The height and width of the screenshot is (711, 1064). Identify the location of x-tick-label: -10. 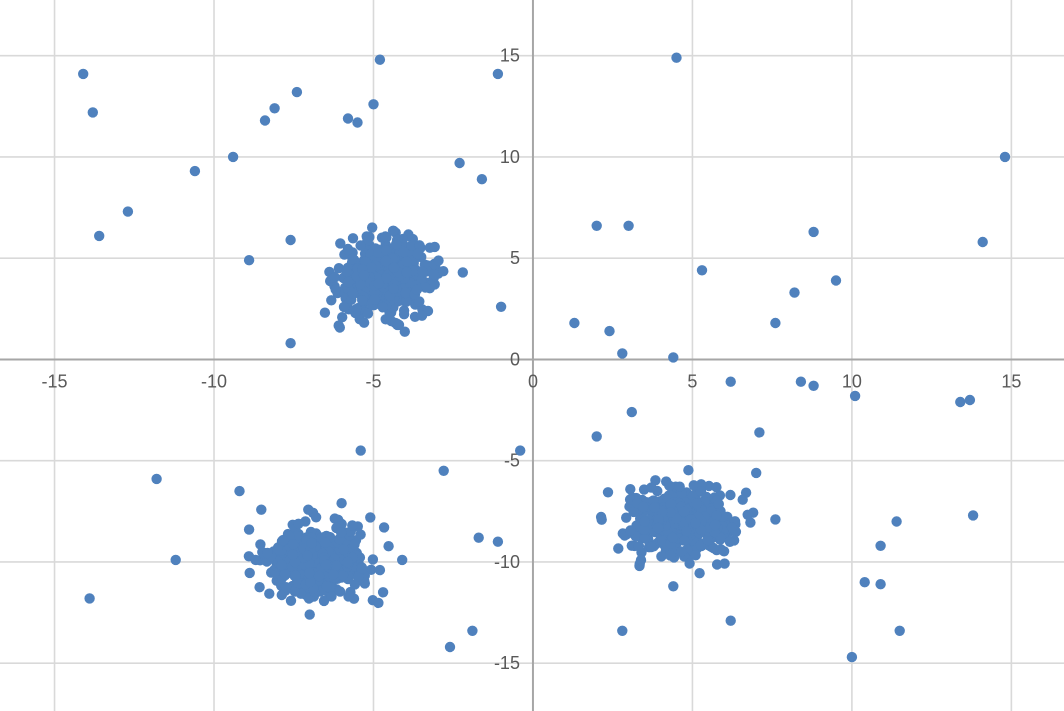
(214, 381).